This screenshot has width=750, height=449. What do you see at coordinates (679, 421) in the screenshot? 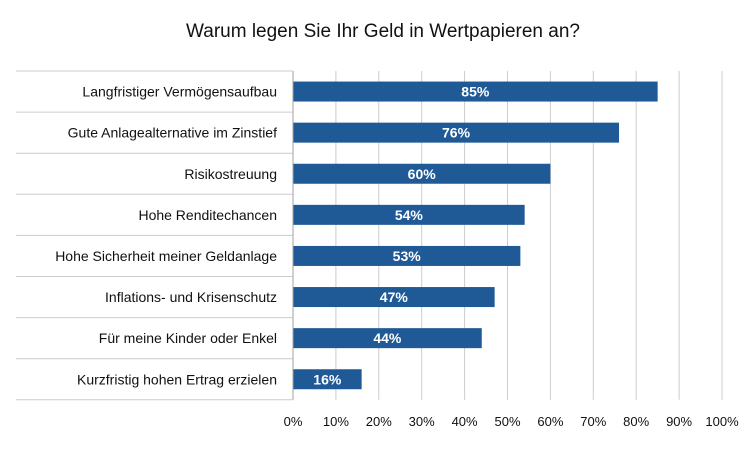
I see `x-tick-label: 90%` at bounding box center [679, 421].